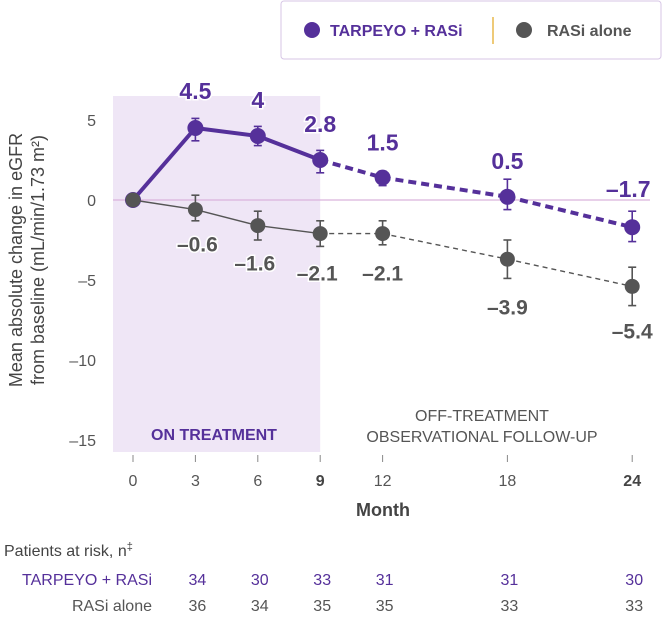 The image size is (663, 619). Describe the element at coordinates (38, 260) in the screenshot. I see `y-axis-title-line-2: from baseline (mL/min/1.73 m²)` at that location.